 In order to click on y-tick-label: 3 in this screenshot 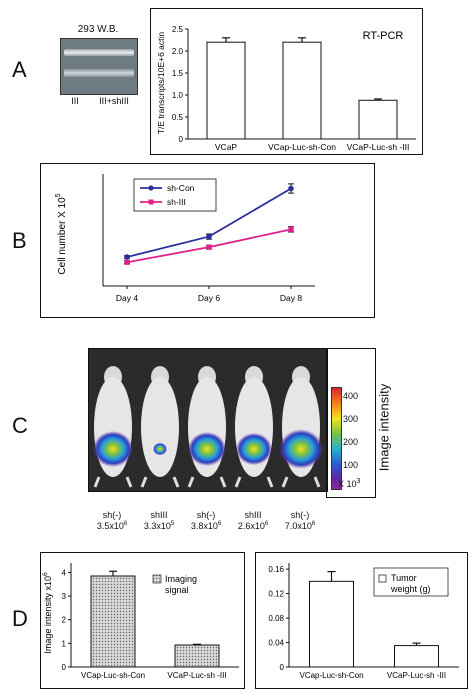, I will do `click(64, 596)`.